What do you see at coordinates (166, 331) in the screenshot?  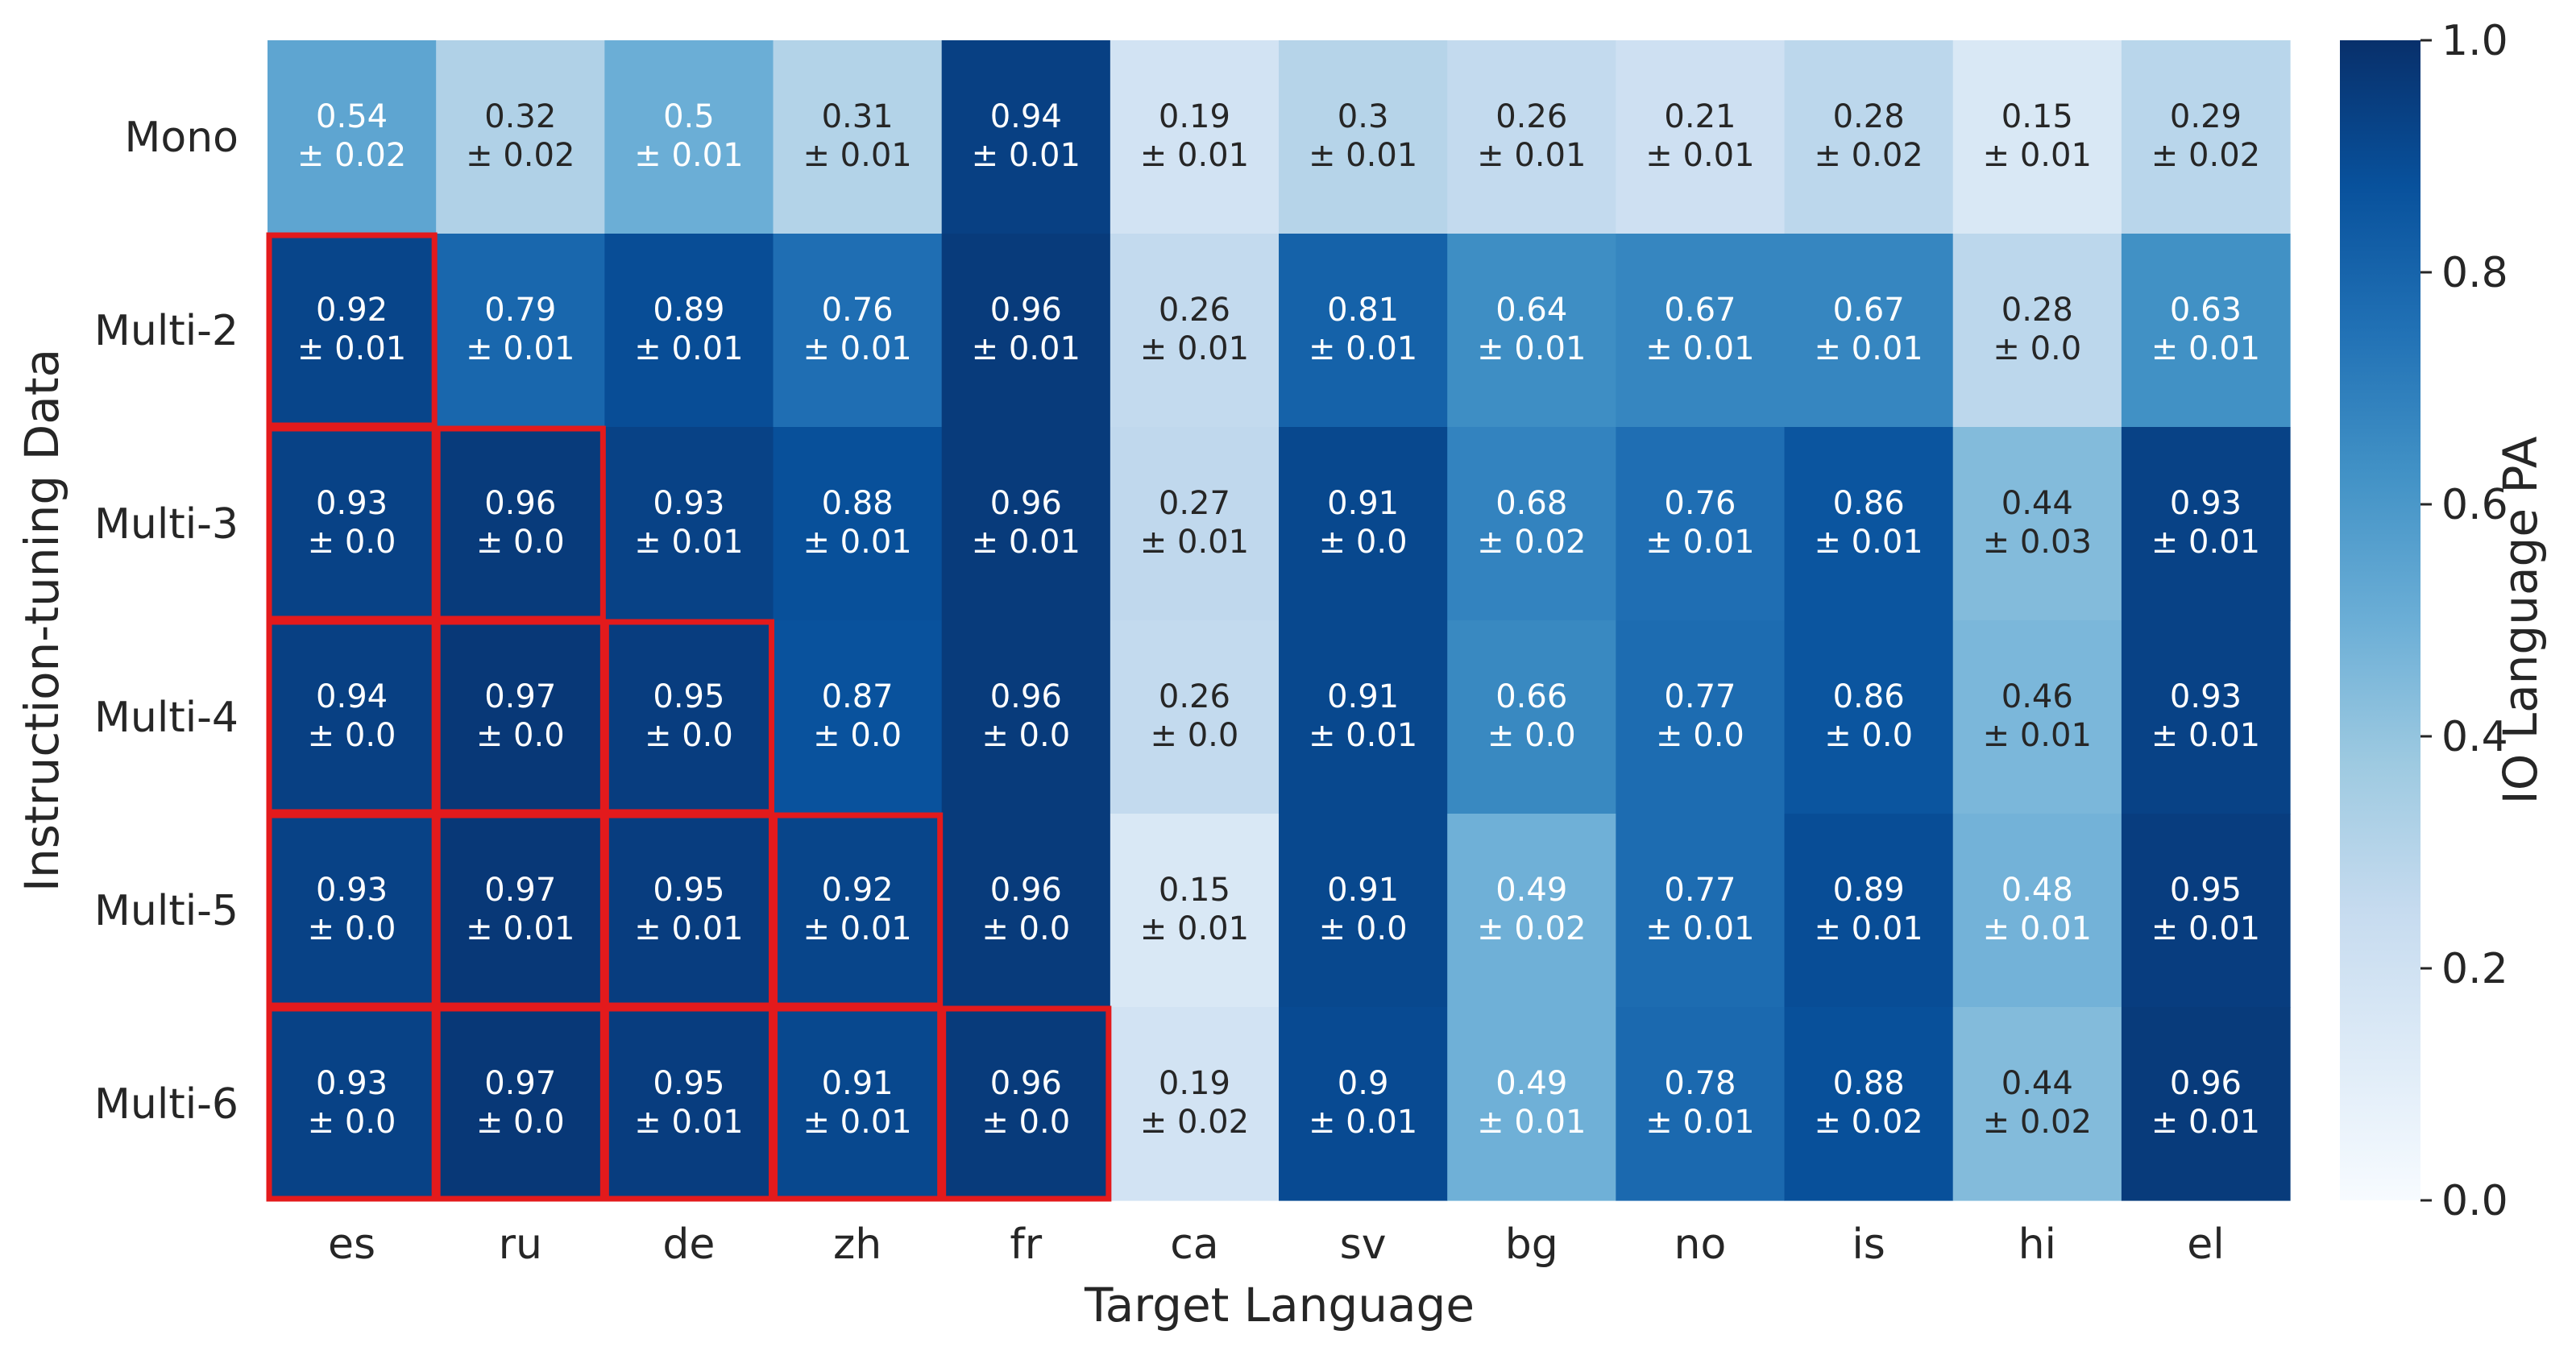 I see `y-tick-label: Multi-2` at bounding box center [166, 331].